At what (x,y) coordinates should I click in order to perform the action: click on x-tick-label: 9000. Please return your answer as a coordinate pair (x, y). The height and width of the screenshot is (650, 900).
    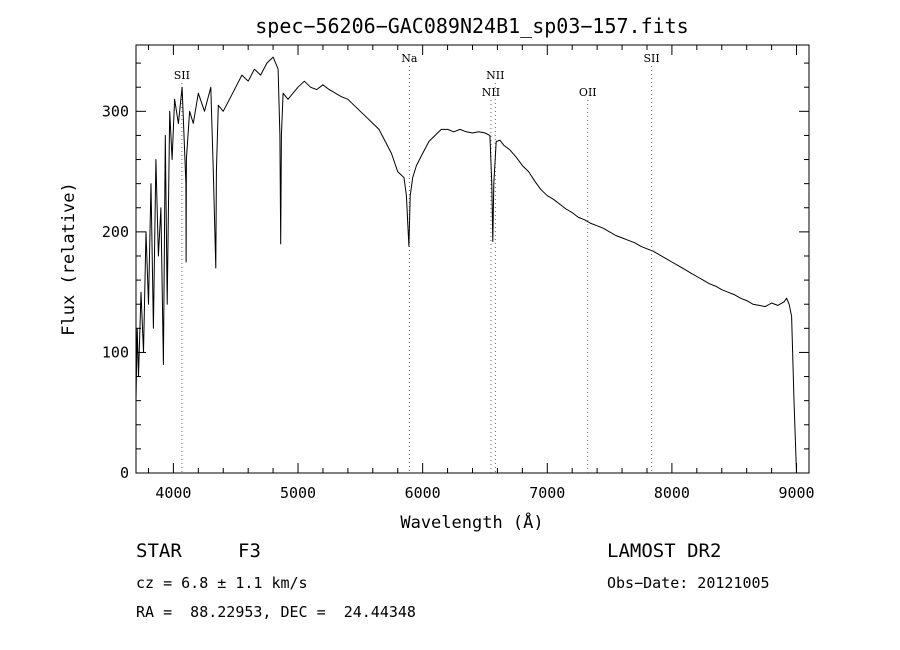
    Looking at the image, I should click on (796, 493).